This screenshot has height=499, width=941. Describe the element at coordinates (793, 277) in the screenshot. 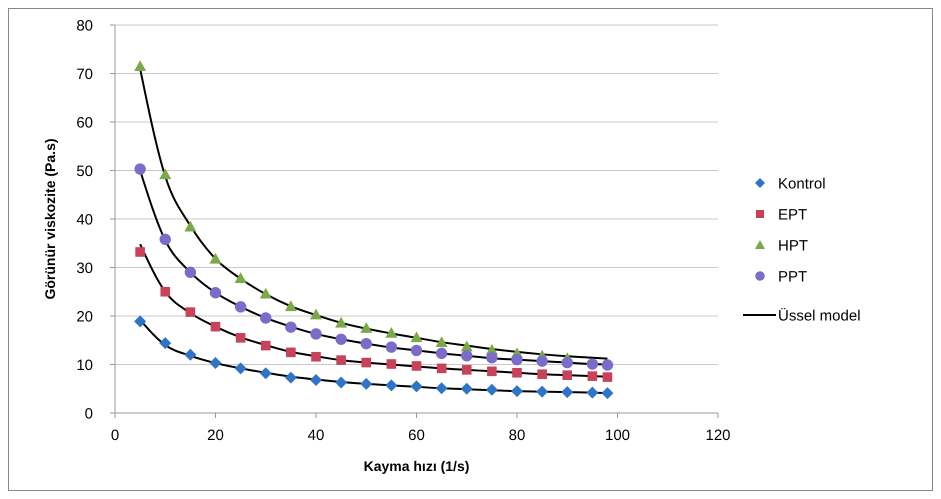

I see `legend-label: PPT` at that location.